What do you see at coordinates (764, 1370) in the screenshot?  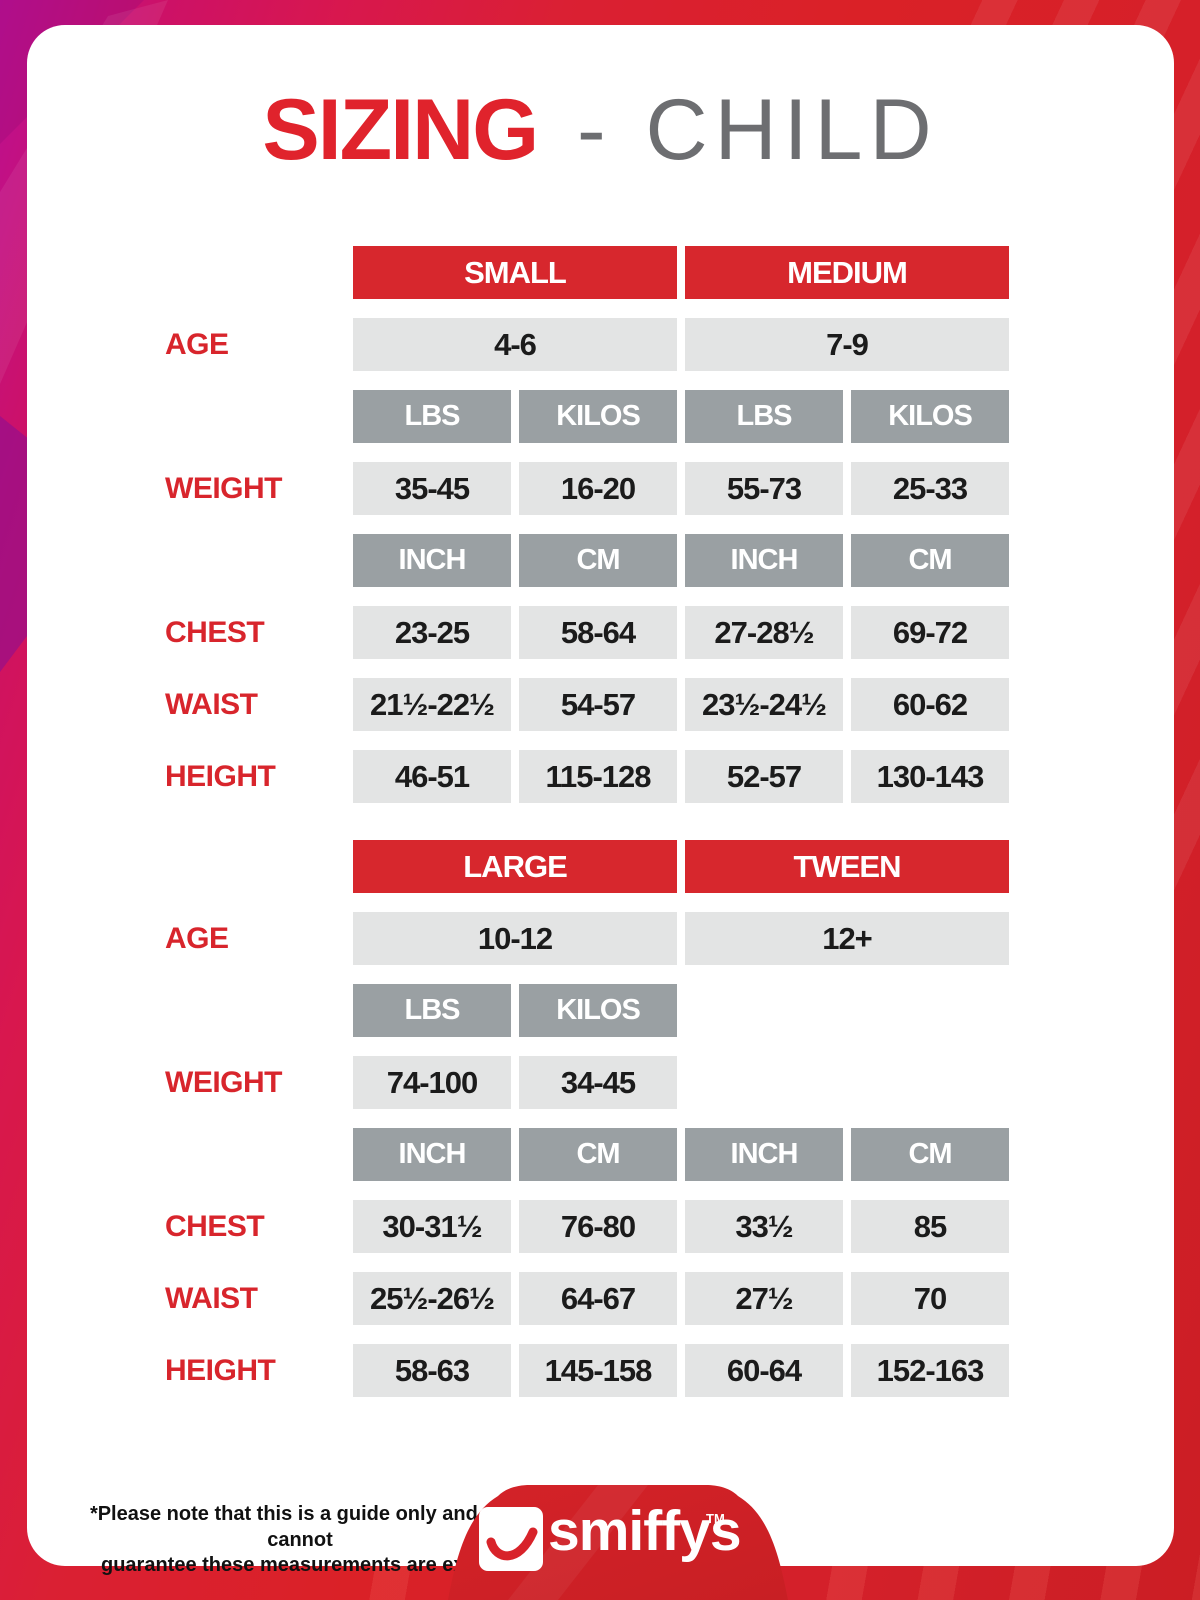 I see `height-value: 60-64` at bounding box center [764, 1370].